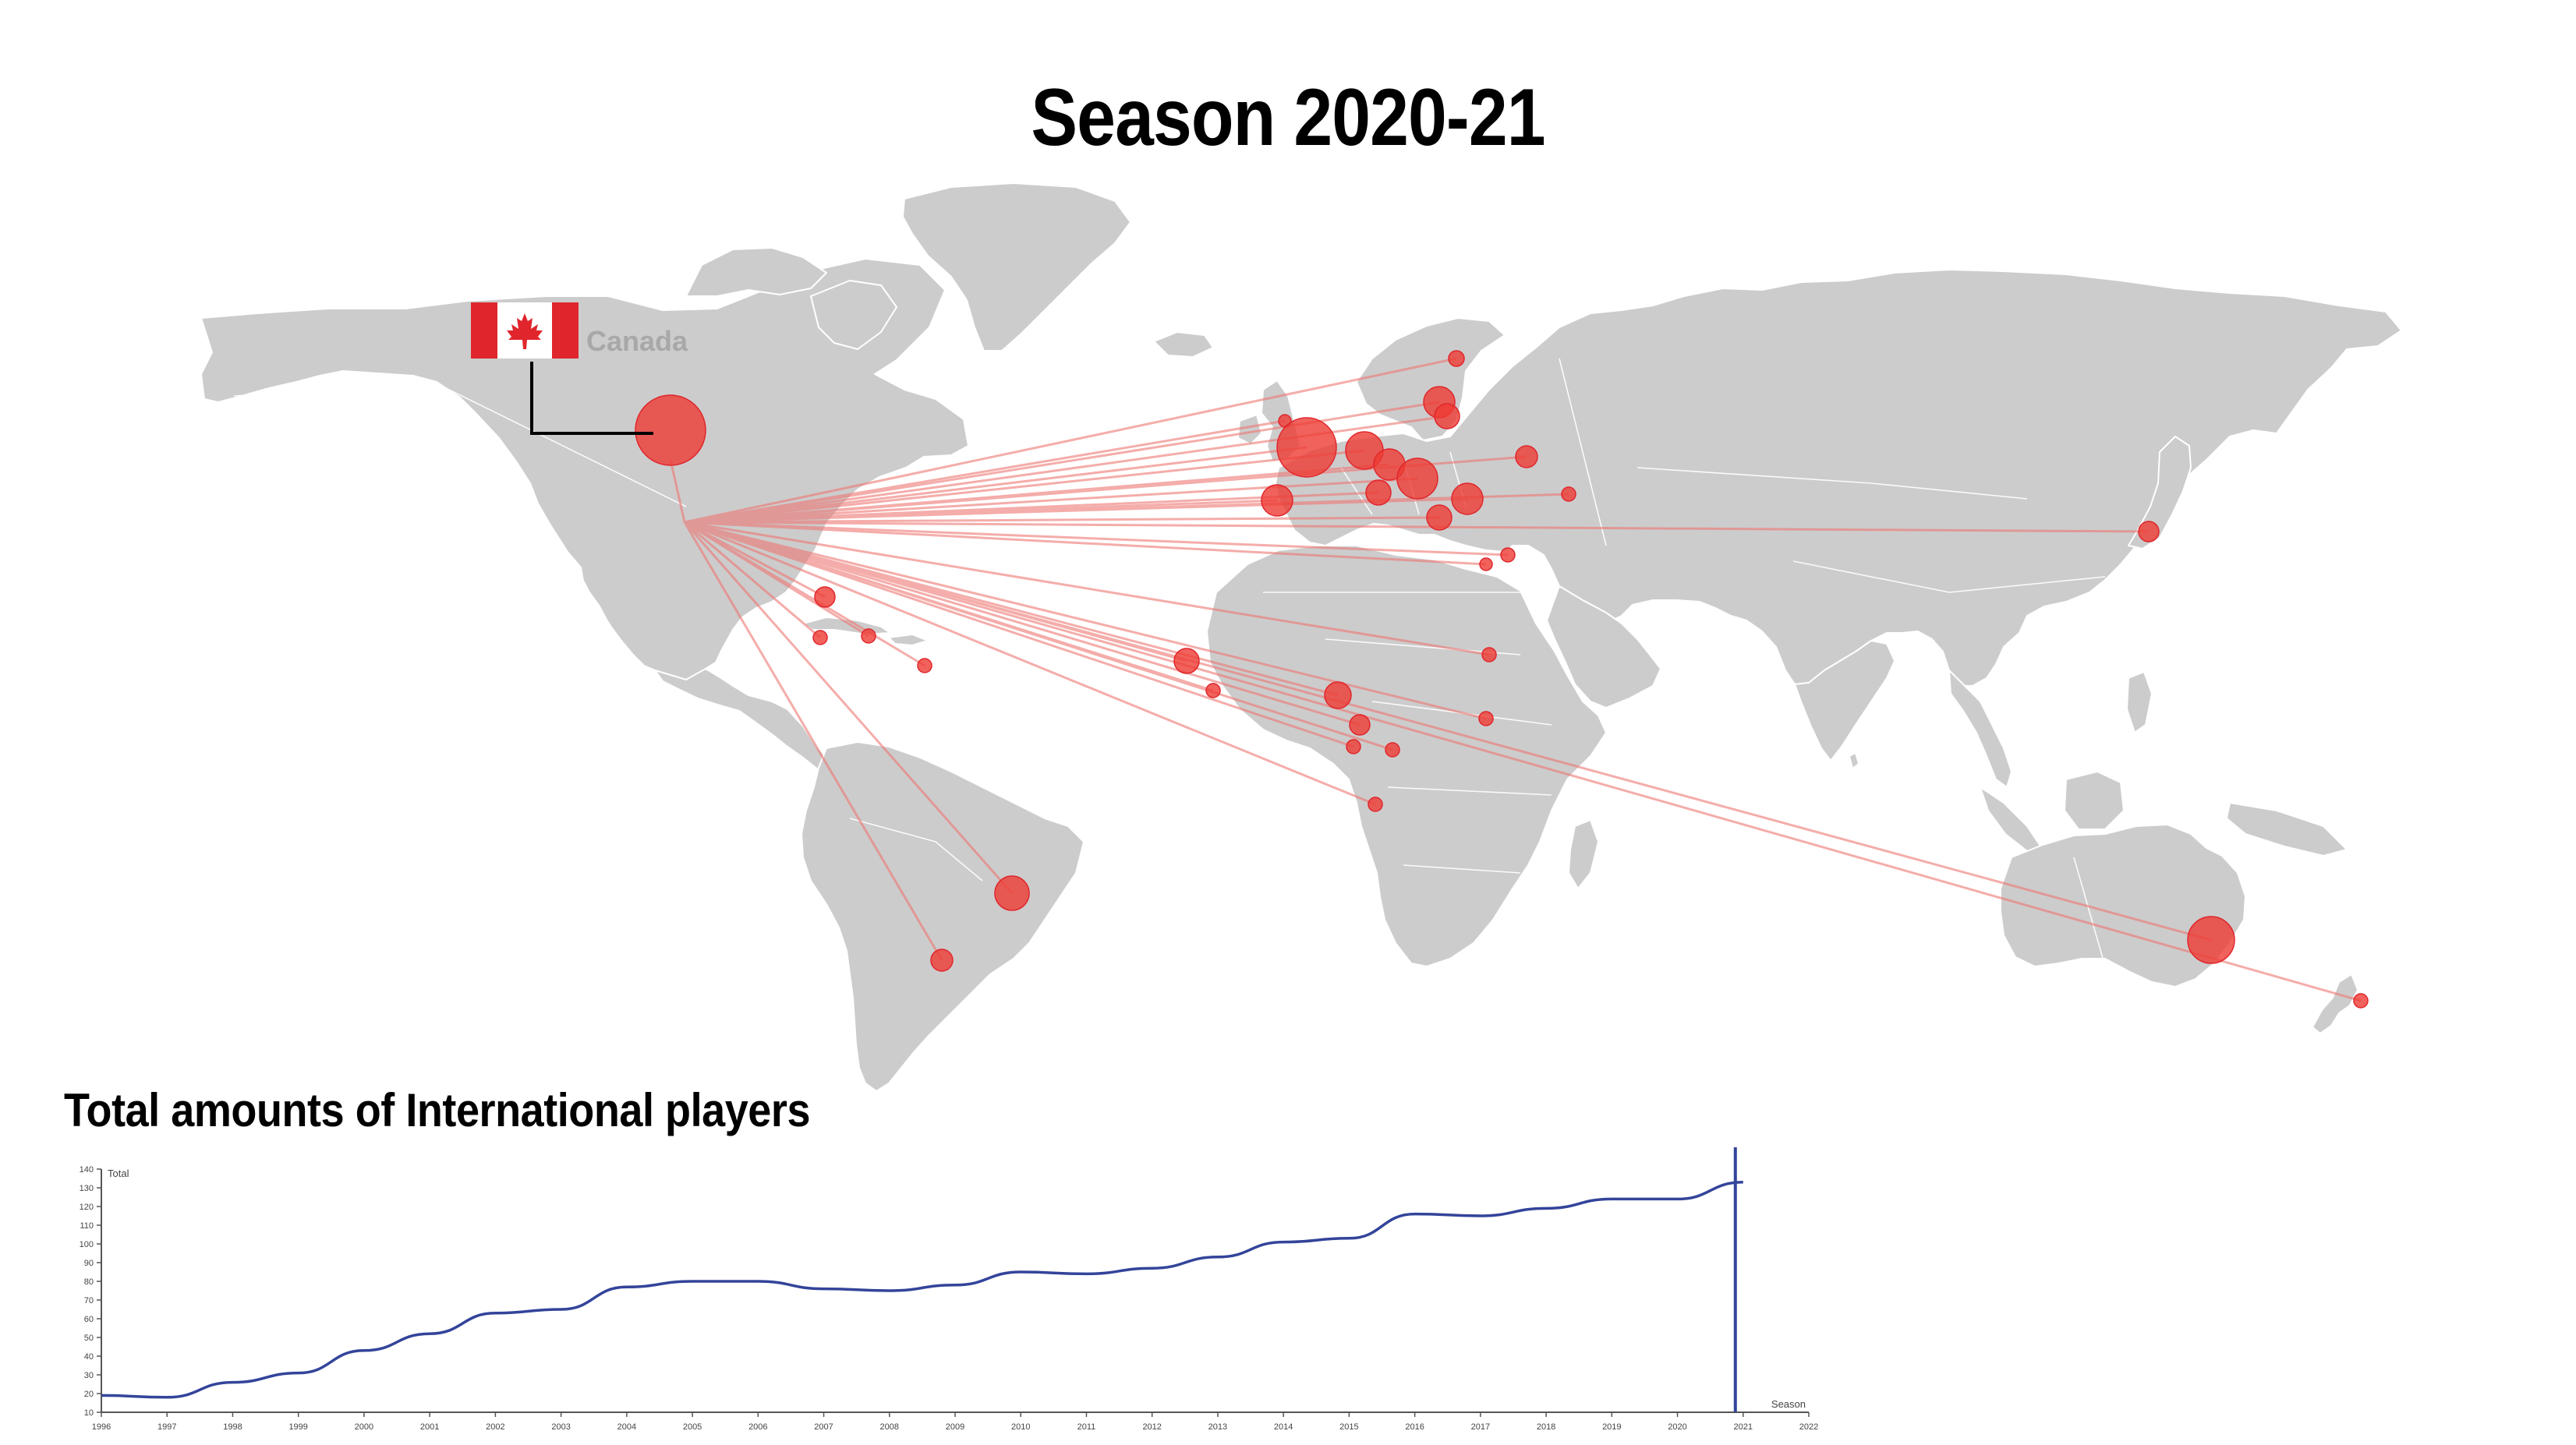 The height and width of the screenshot is (1445, 2576). What do you see at coordinates (1151, 1427) in the screenshot?
I see `x-tick-label: 2012` at bounding box center [1151, 1427].